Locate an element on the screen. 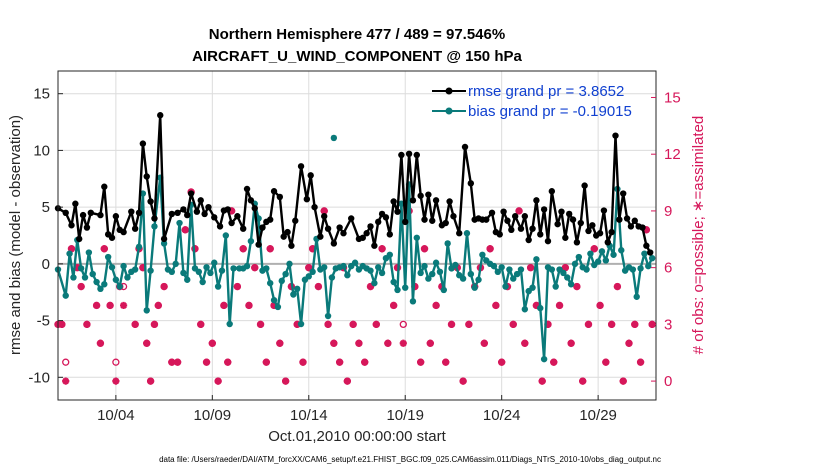  y-tick-label: 15 is located at coordinates (41, 94).